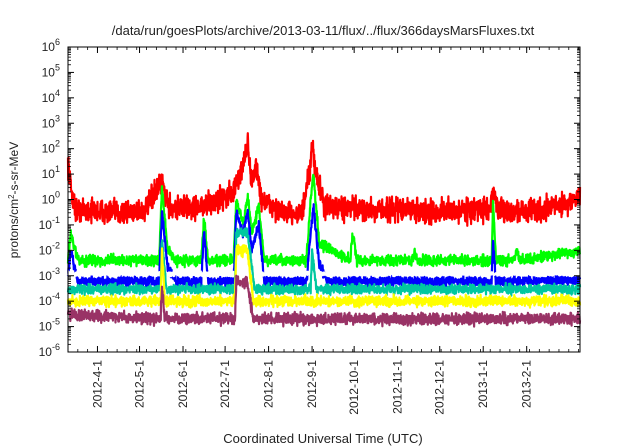 Image resolution: width=640 pixels, height=448 pixels. What do you see at coordinates (14, 168) in the screenshot?
I see `y-axis-label-rest: -s-sr-MeV` at bounding box center [14, 168].